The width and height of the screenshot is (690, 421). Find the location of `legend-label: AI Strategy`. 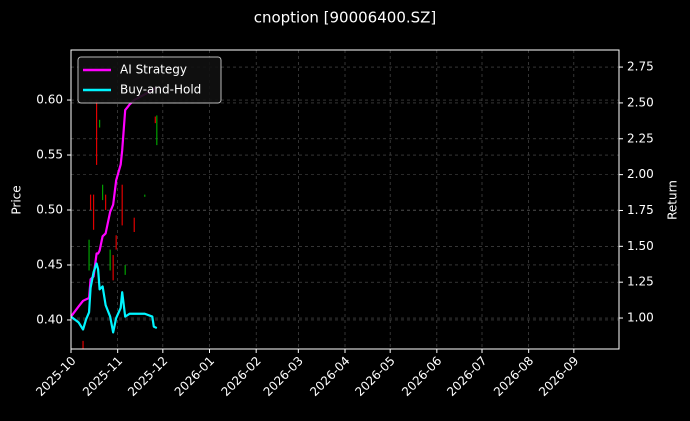

legend-label: AI Strategy is located at coordinates (153, 70).